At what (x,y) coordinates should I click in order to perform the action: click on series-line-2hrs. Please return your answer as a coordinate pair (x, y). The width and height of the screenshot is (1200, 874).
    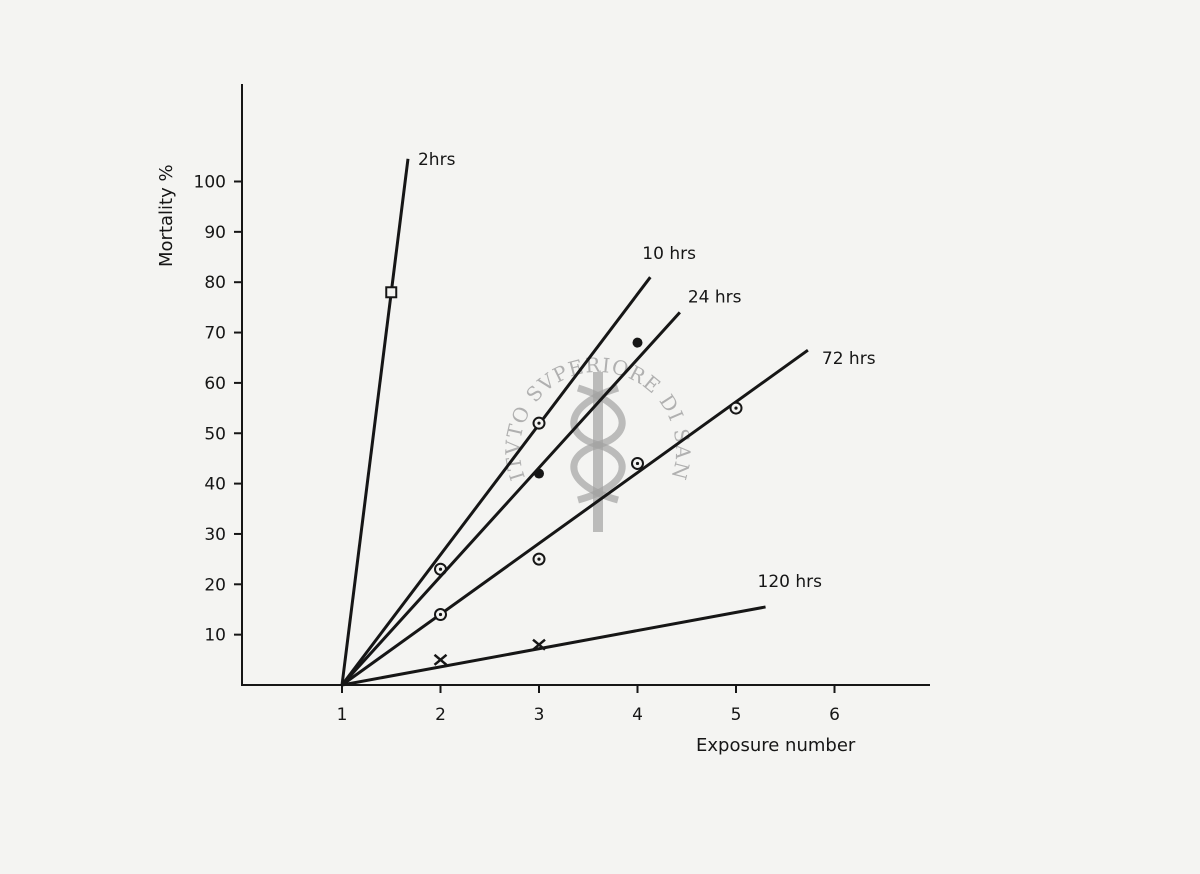
    Looking at the image, I should click on (375, 422).